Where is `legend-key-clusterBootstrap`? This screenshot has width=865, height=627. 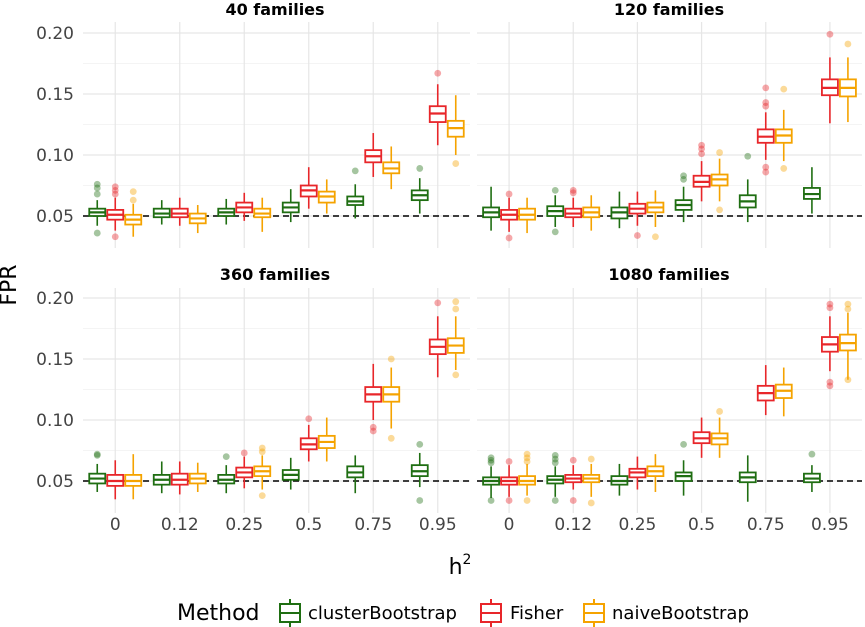 legend-key-clusterBootstrap is located at coordinates (290, 613).